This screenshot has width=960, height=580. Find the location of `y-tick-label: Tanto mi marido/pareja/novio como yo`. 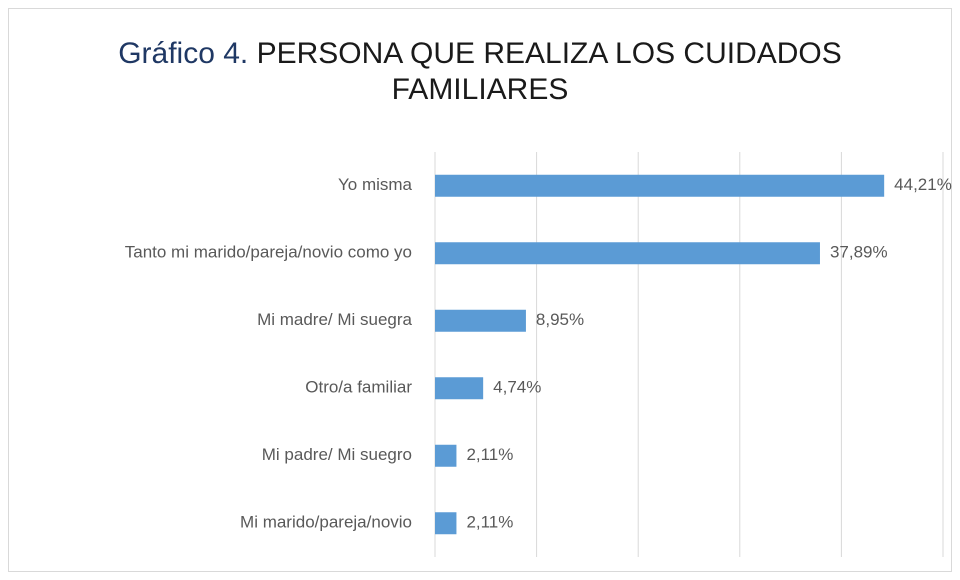

y-tick-label: Tanto mi marido/pareja/novio como yo is located at coordinates (268, 252).